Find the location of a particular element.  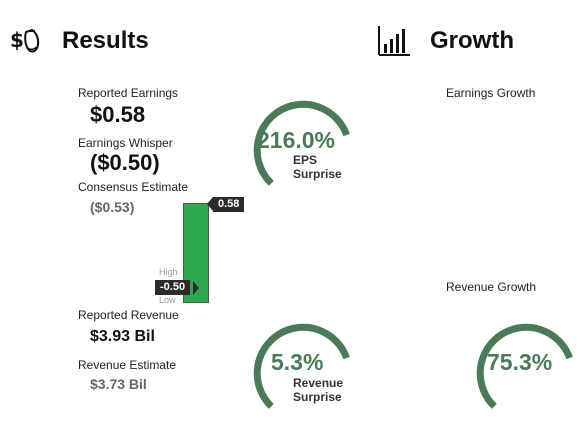

eps-surprise-line2: Surprise is located at coordinates (317, 174).